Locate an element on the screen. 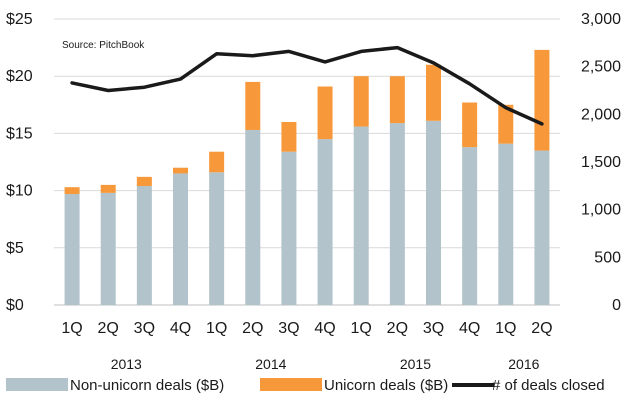  left-tick-label: $25 is located at coordinates (19, 19).